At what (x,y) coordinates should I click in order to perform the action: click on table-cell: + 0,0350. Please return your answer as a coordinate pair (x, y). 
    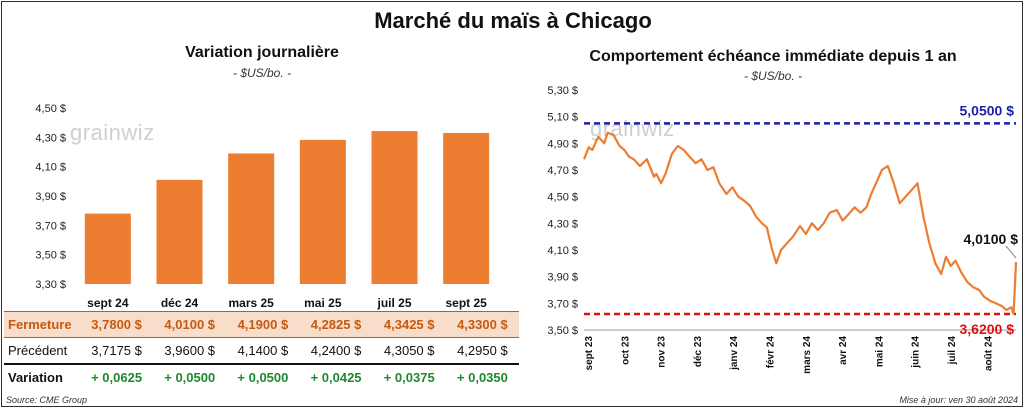
    Looking at the image, I should click on (482, 377).